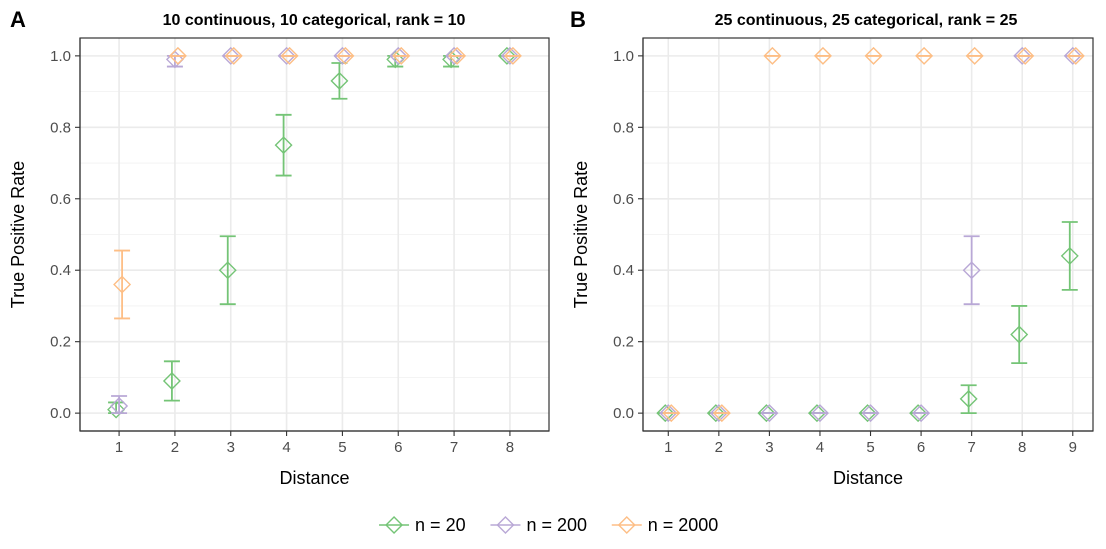 The height and width of the screenshot is (549, 1106). Describe the element at coordinates (866, 20) in the screenshot. I see `panel-title: 25 continuous, 25 categorical, rank = 25` at that location.